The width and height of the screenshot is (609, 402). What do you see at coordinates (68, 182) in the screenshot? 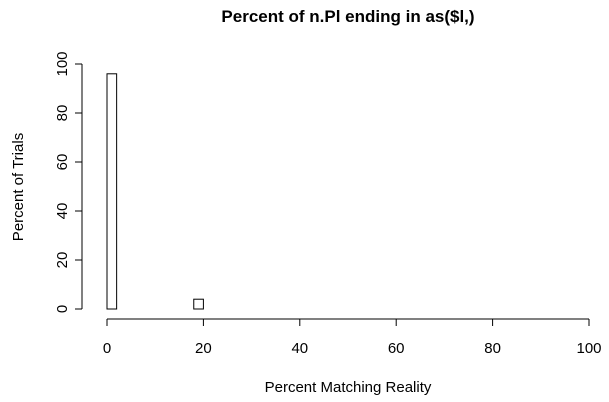
I see `y-axis: 0 20 40 60 80 100` at bounding box center [68, 182].